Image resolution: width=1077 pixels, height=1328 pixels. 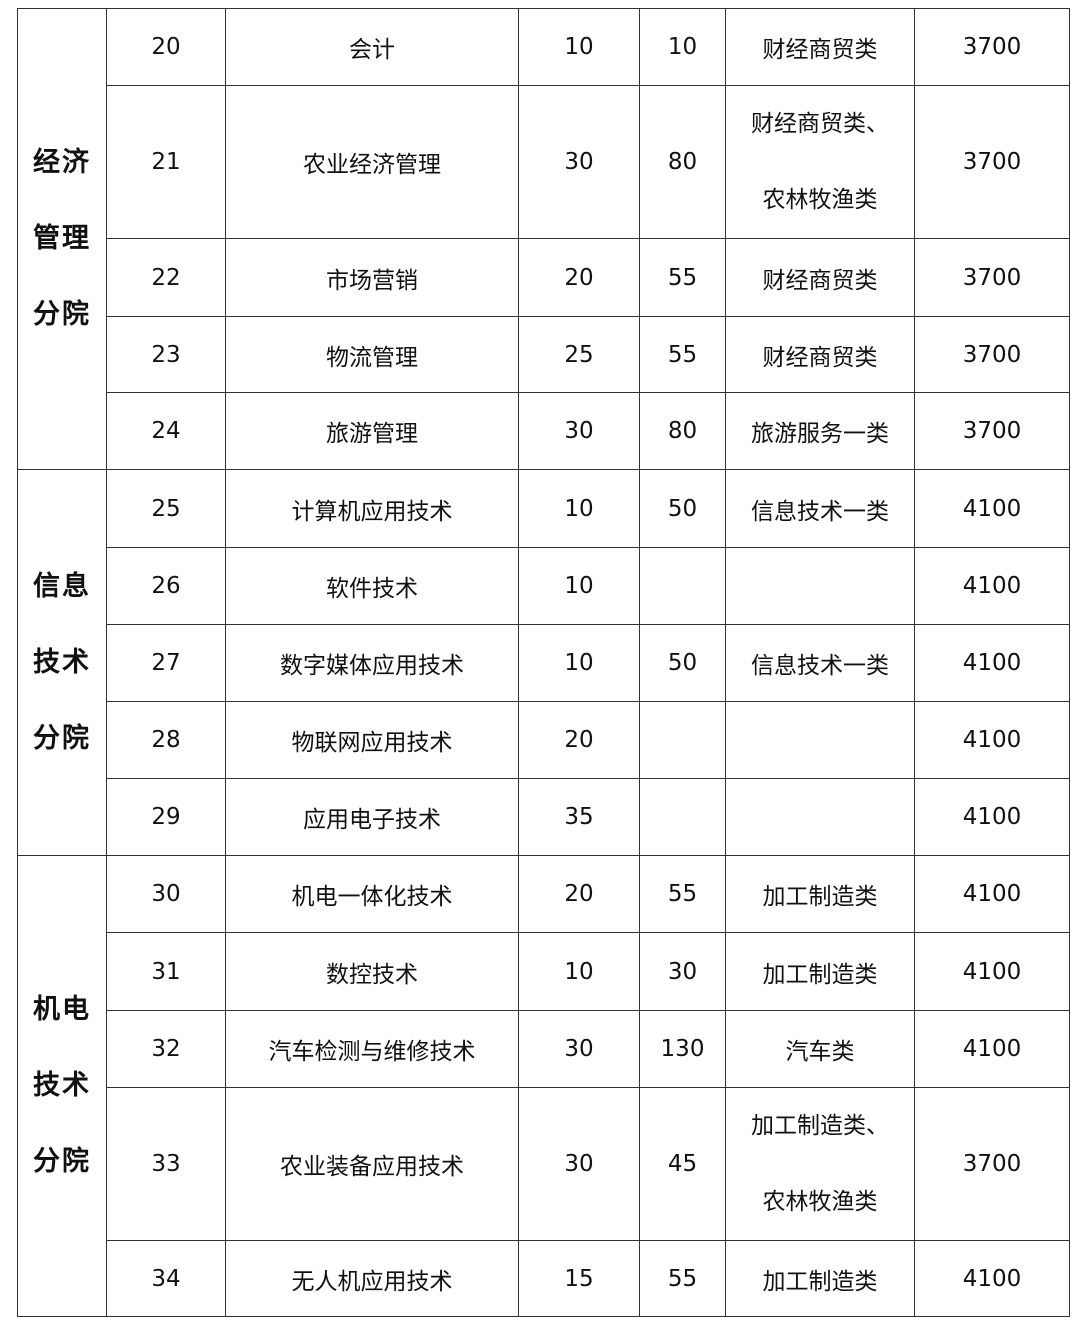 What do you see at coordinates (682, 47) in the screenshot?
I see `quota-b: 10` at bounding box center [682, 47].